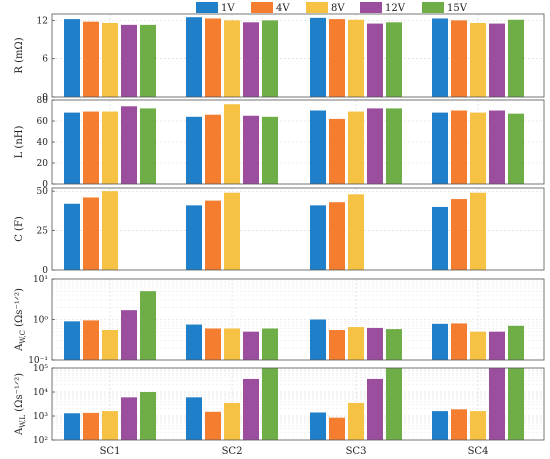 This screenshot has height=459, width=550. Describe the element at coordinates (45, 60) in the screenshot. I see `y-tick-label: 6` at that location.